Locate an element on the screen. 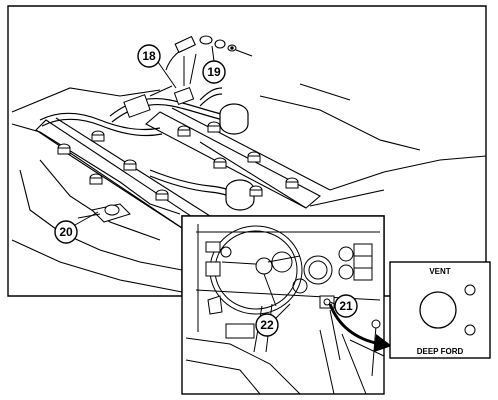 This screenshot has height=400, width=498. callout-21: 21 is located at coordinates (343, 306).